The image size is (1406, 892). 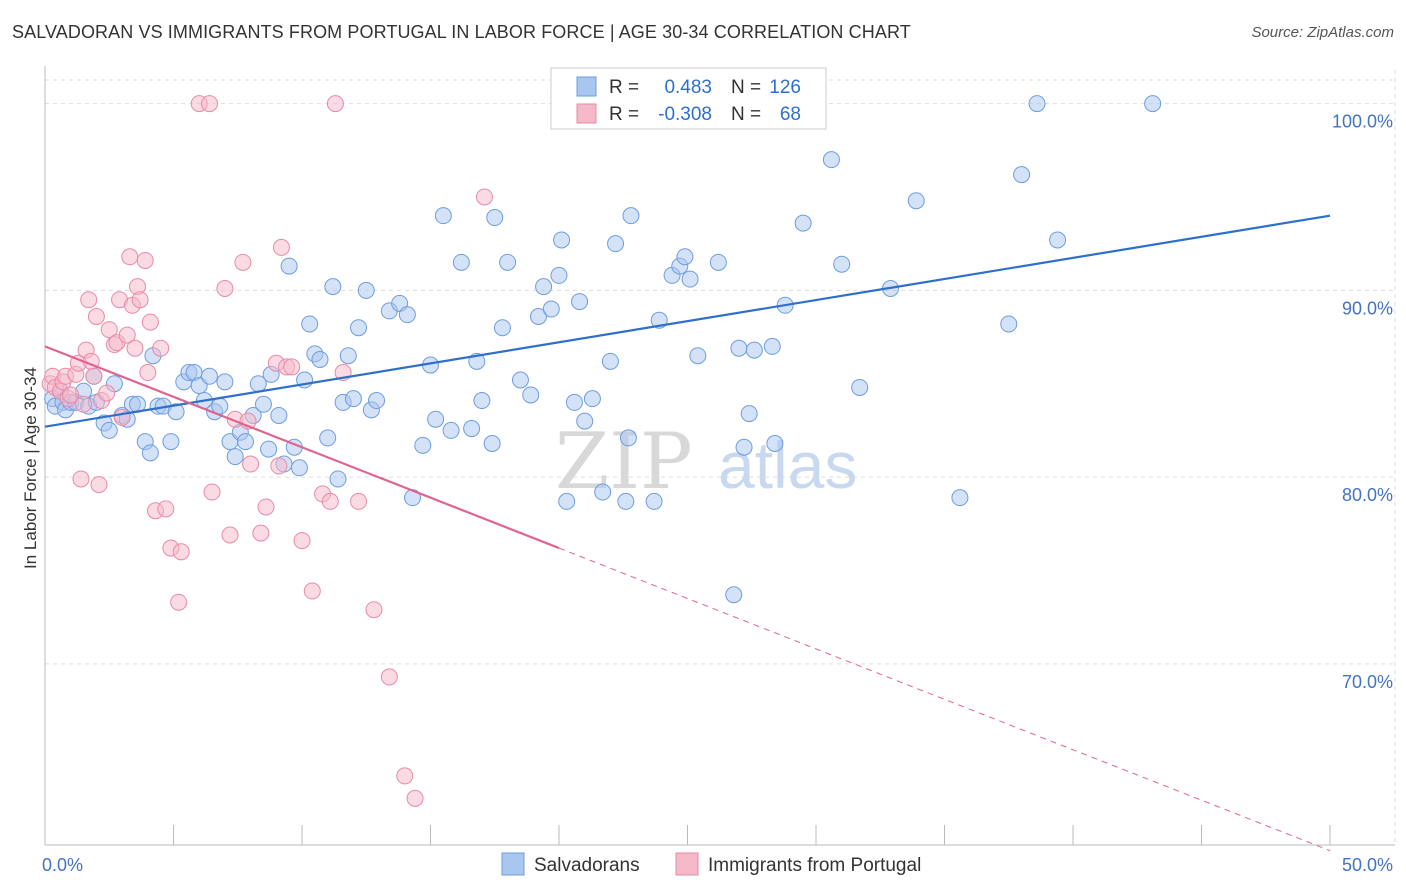 I want to click on source-label: Source: ZipAtlas.com, so click(x=1322, y=32).